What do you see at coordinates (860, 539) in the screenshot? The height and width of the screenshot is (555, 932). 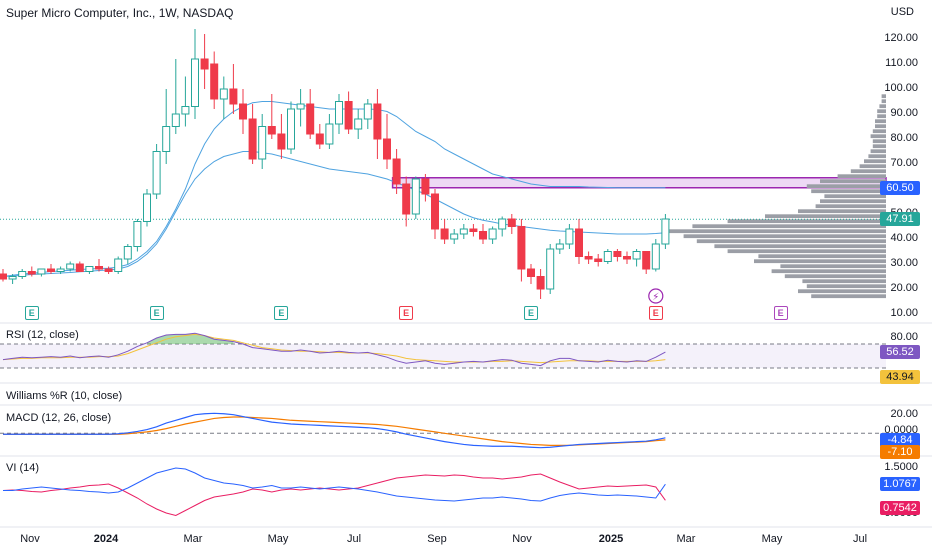 I see `x-axis-label: Jul` at bounding box center [860, 539].